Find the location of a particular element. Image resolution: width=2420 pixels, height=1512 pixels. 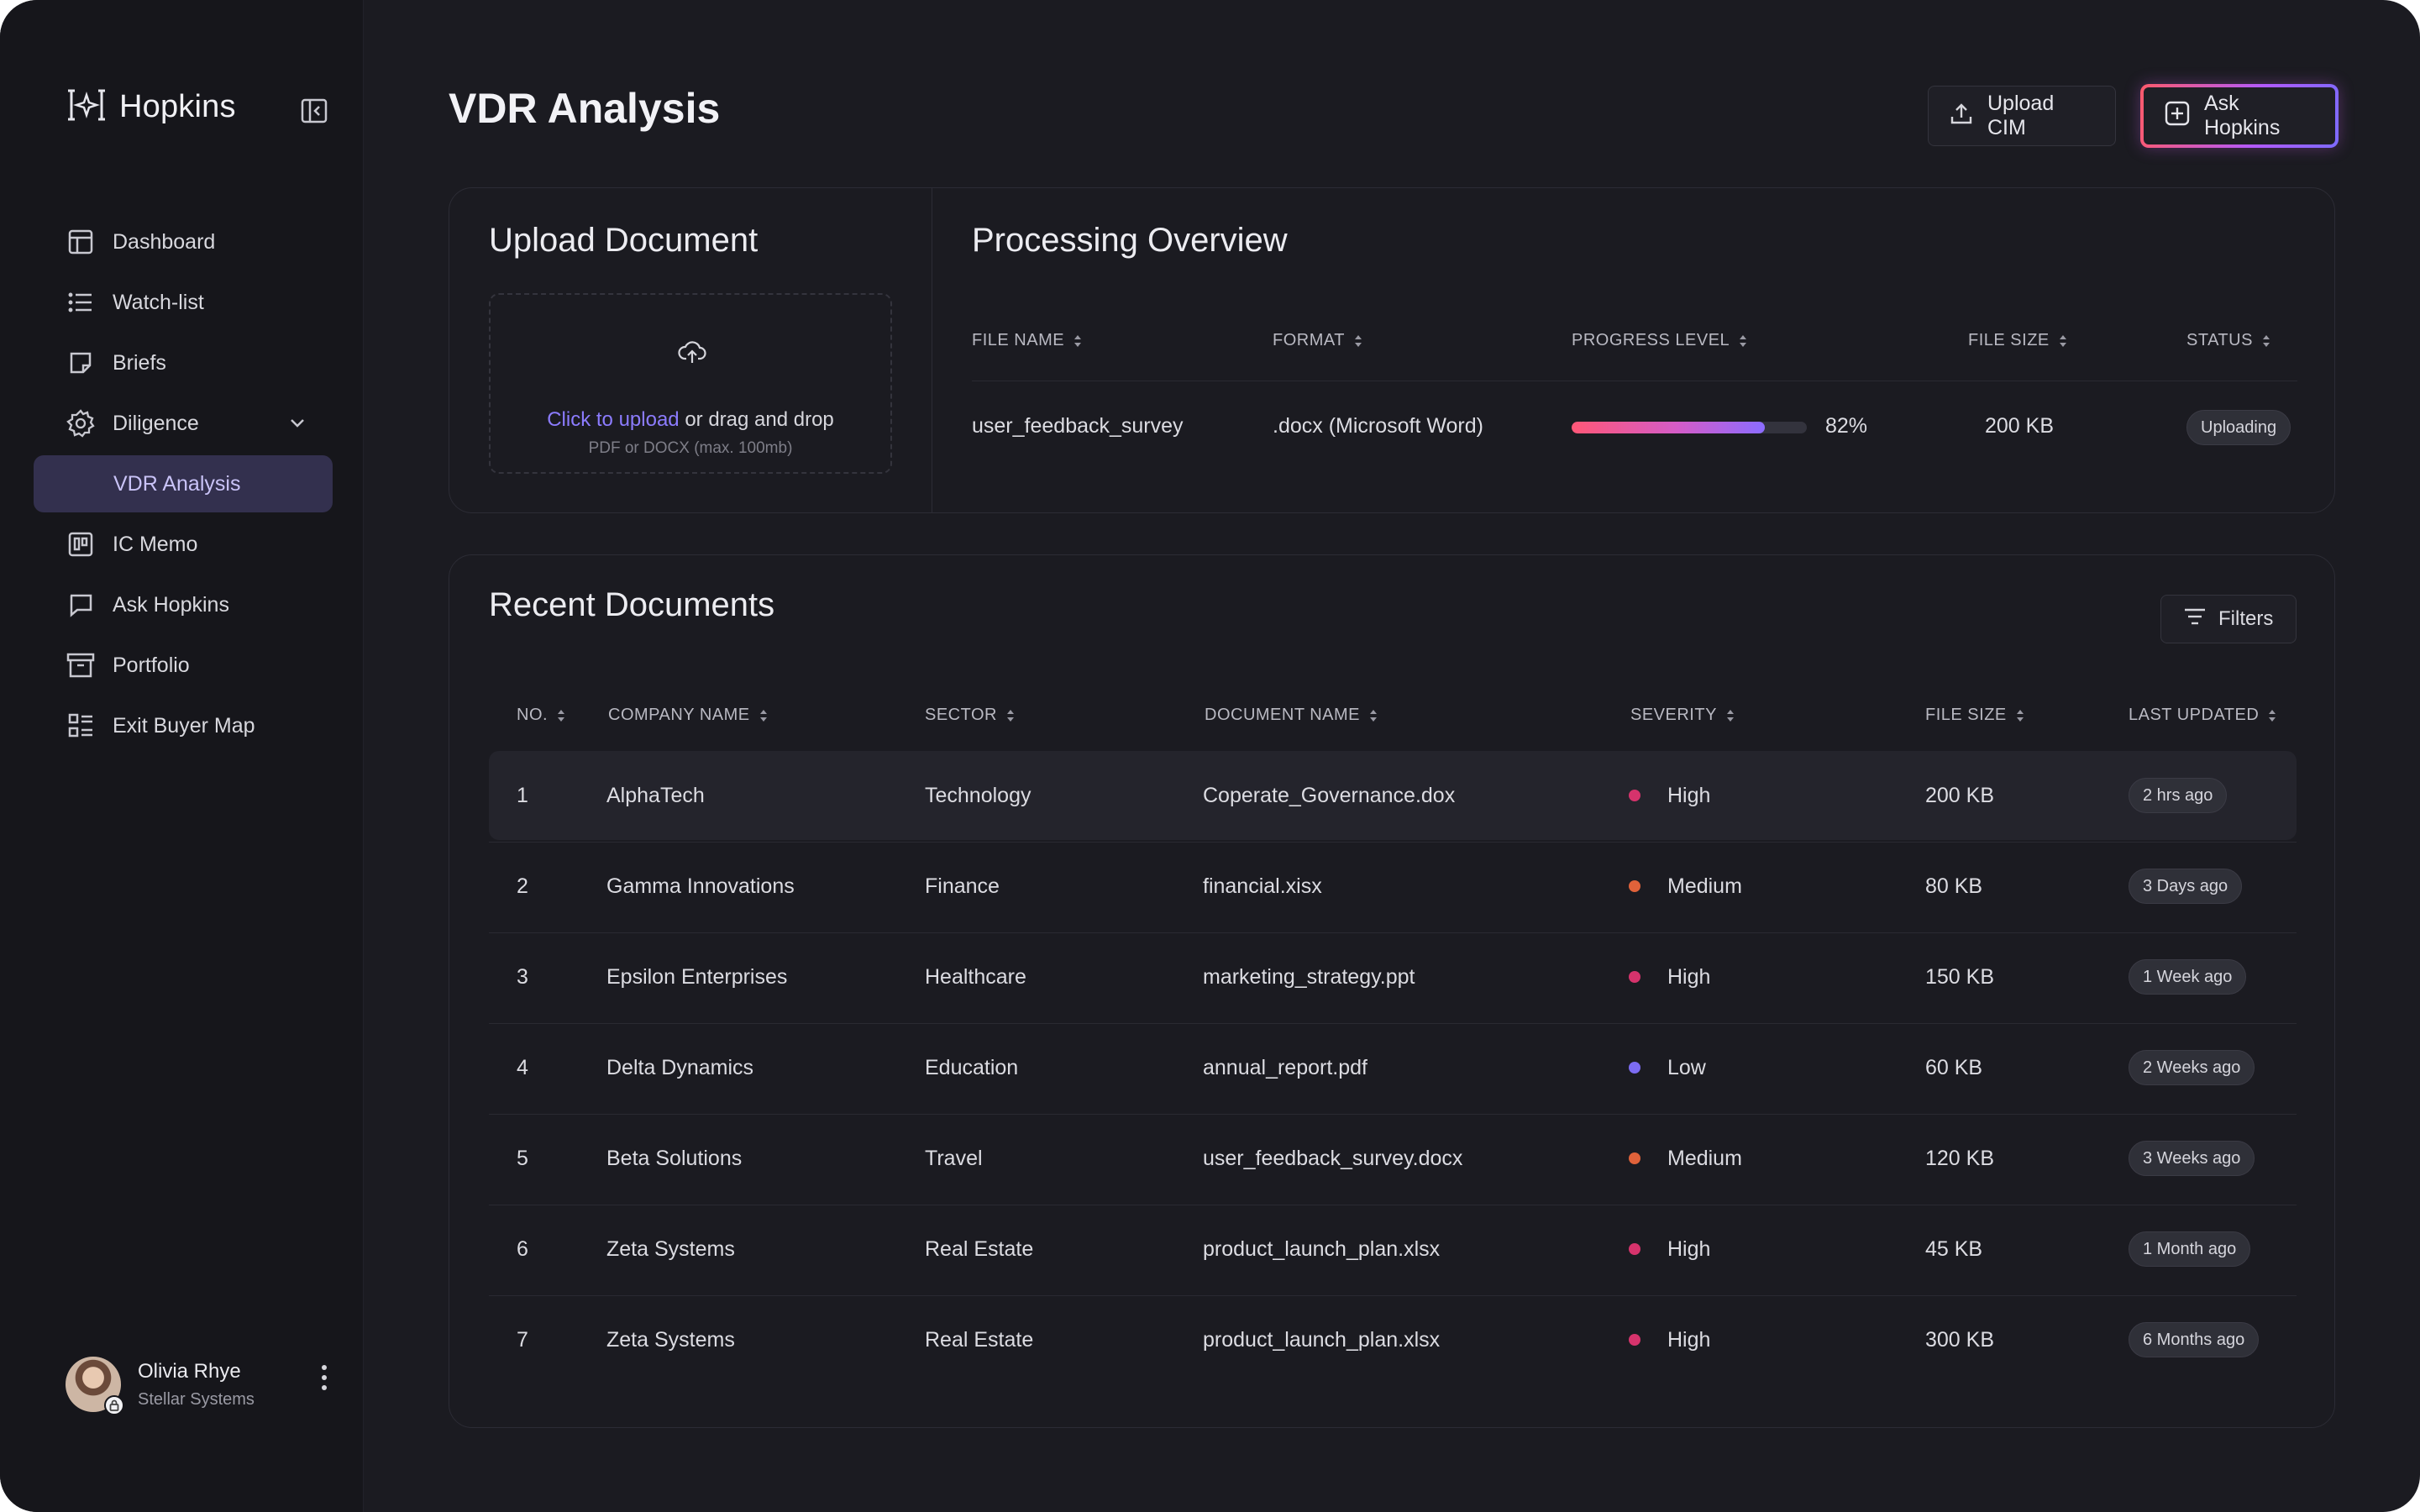

processing-title: Processing Overview is located at coordinates (1130, 240).